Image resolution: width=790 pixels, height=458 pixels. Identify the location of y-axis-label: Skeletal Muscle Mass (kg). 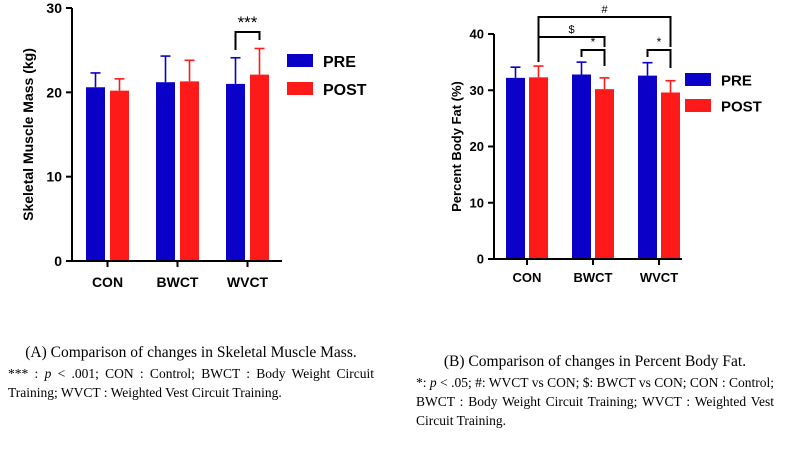
(28, 134).